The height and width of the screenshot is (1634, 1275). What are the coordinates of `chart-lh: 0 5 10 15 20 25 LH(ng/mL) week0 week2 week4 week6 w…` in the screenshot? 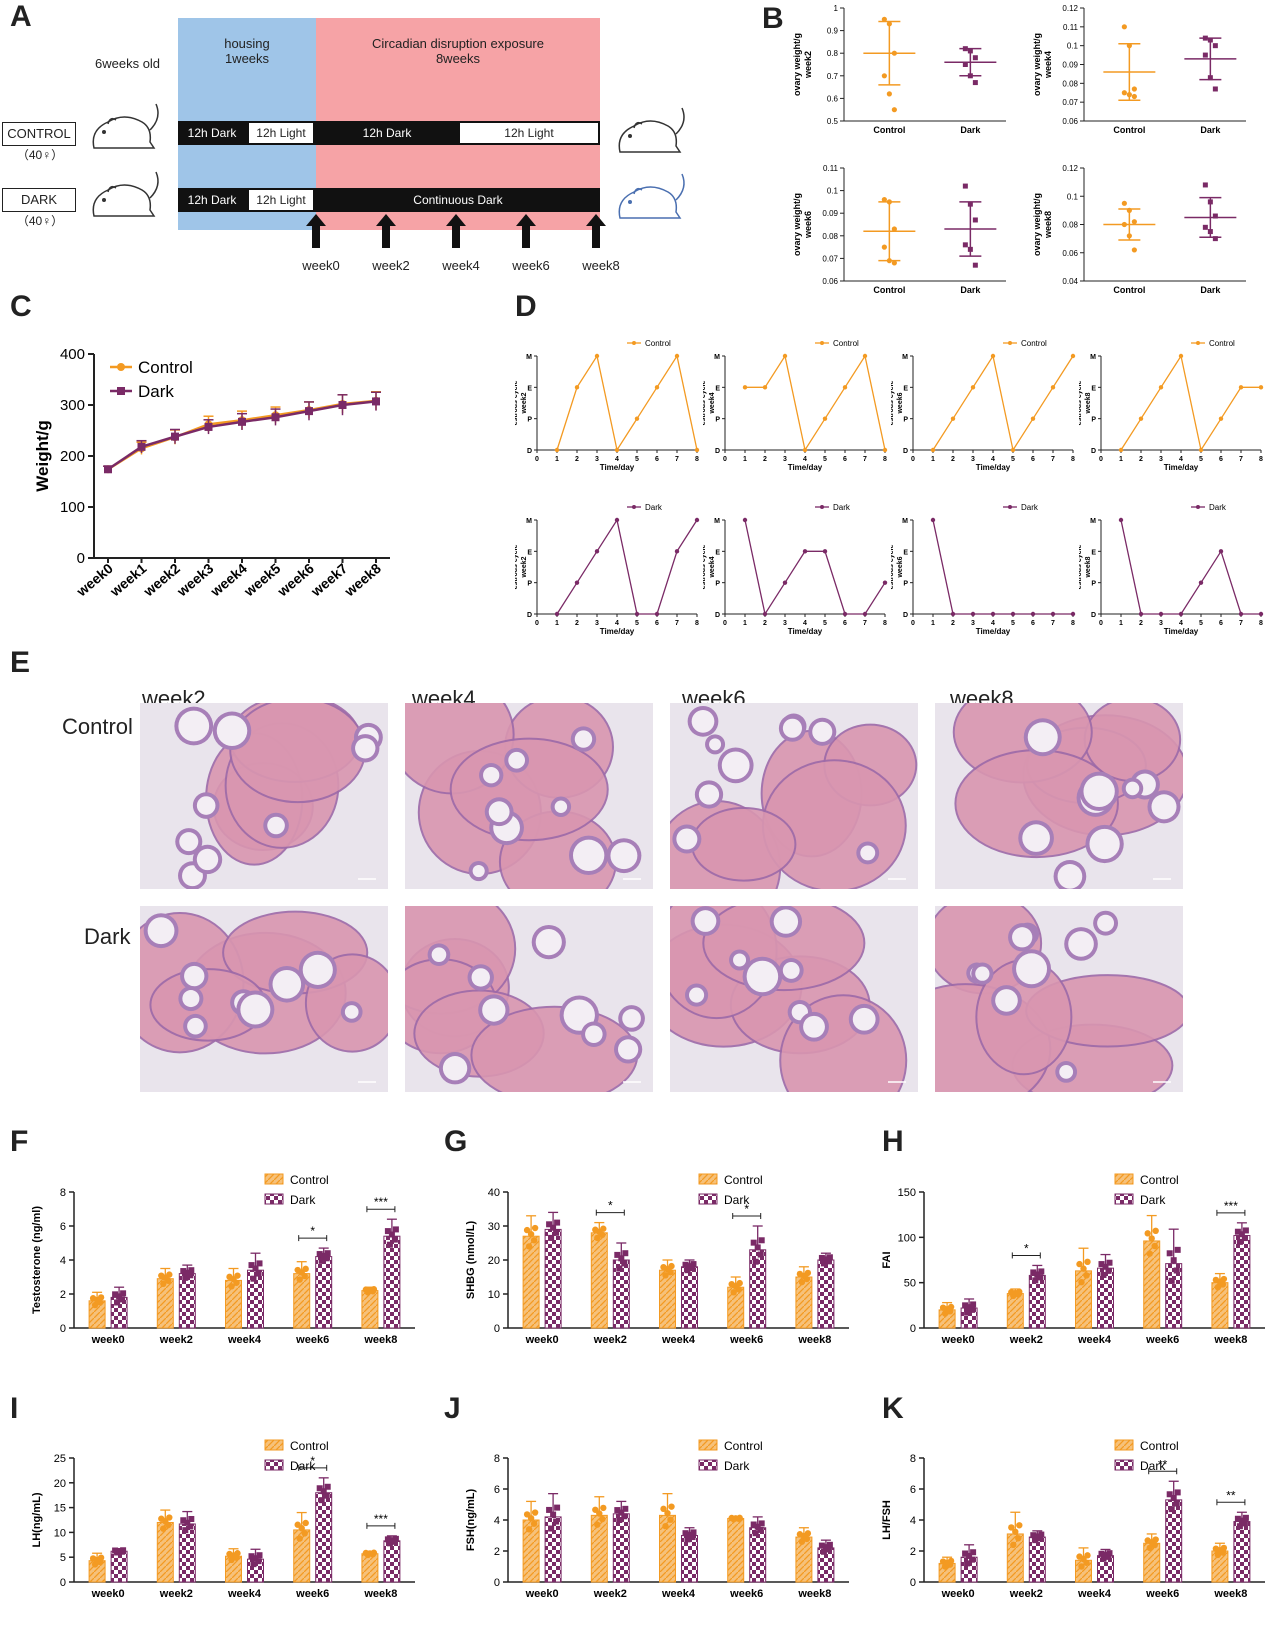 It's located at (223, 1519).